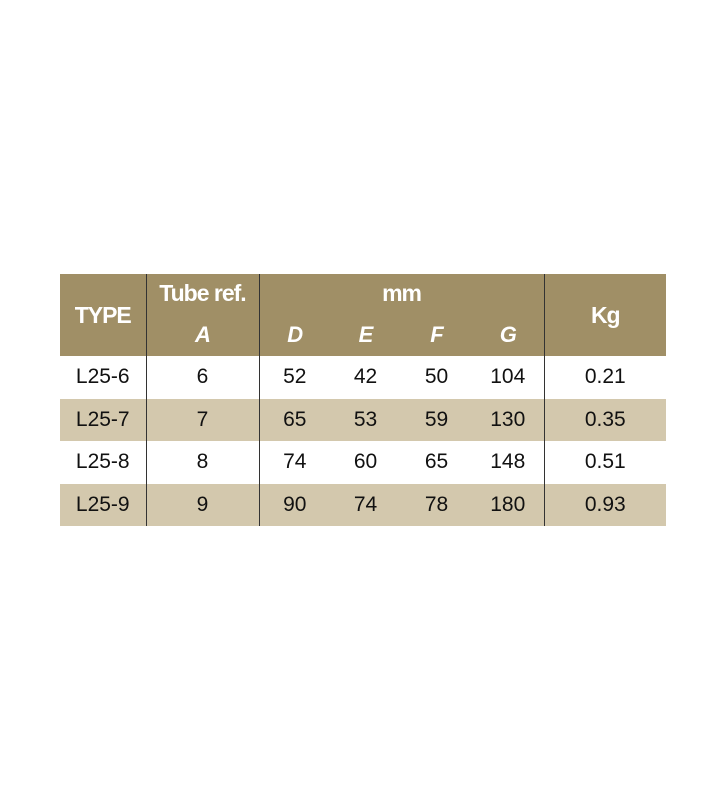 This screenshot has height=800, width=727. I want to click on cell-e: 60, so click(365, 462).